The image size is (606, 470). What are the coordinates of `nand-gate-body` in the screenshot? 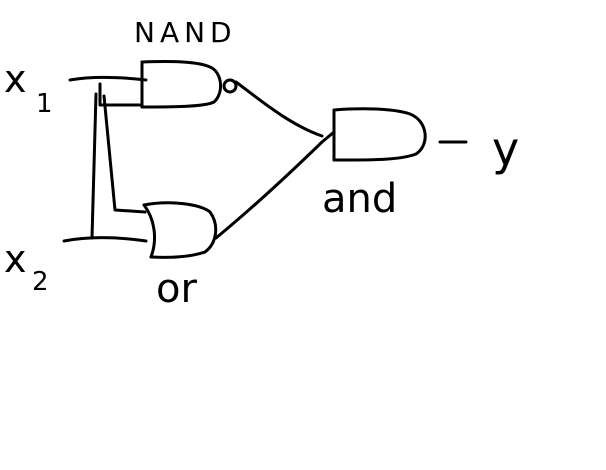 It's located at (181, 84).